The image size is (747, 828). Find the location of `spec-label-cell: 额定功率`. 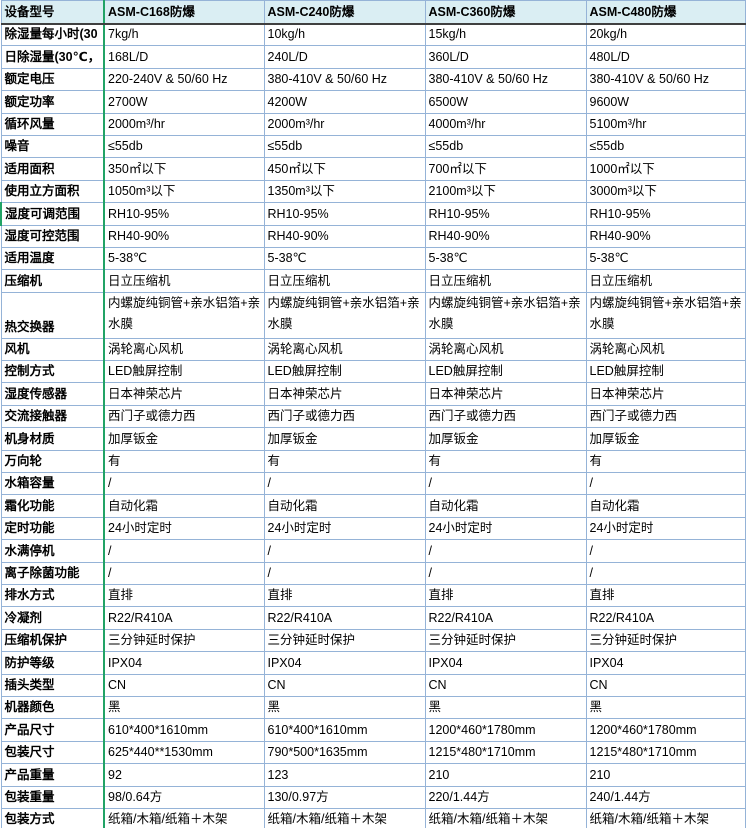

spec-label-cell: 额定功率 is located at coordinates (52, 102).